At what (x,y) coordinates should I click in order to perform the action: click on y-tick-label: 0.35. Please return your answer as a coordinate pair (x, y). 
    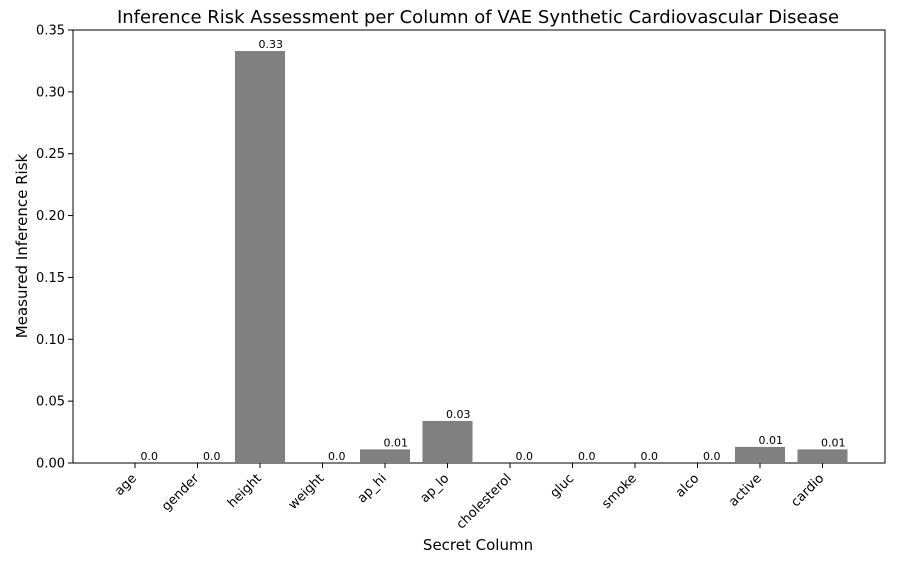
    Looking at the image, I should click on (50, 31).